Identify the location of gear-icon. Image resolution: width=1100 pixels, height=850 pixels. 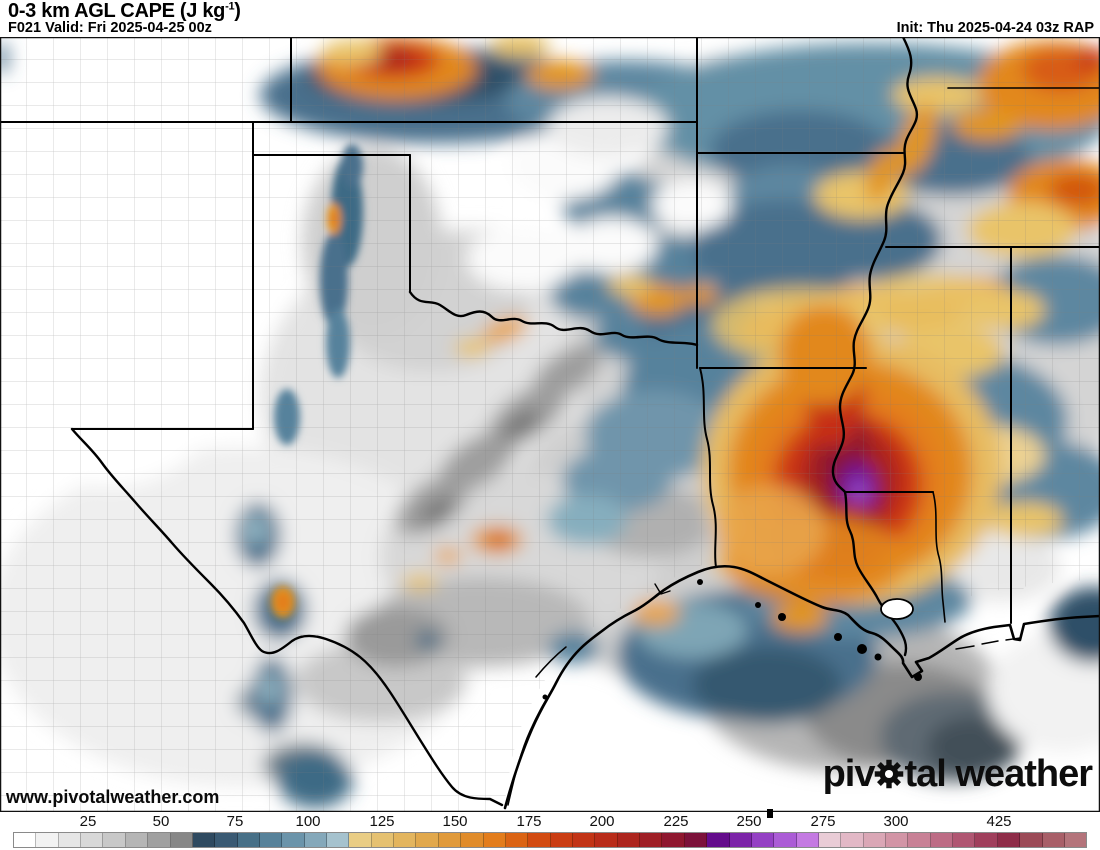
(889, 774).